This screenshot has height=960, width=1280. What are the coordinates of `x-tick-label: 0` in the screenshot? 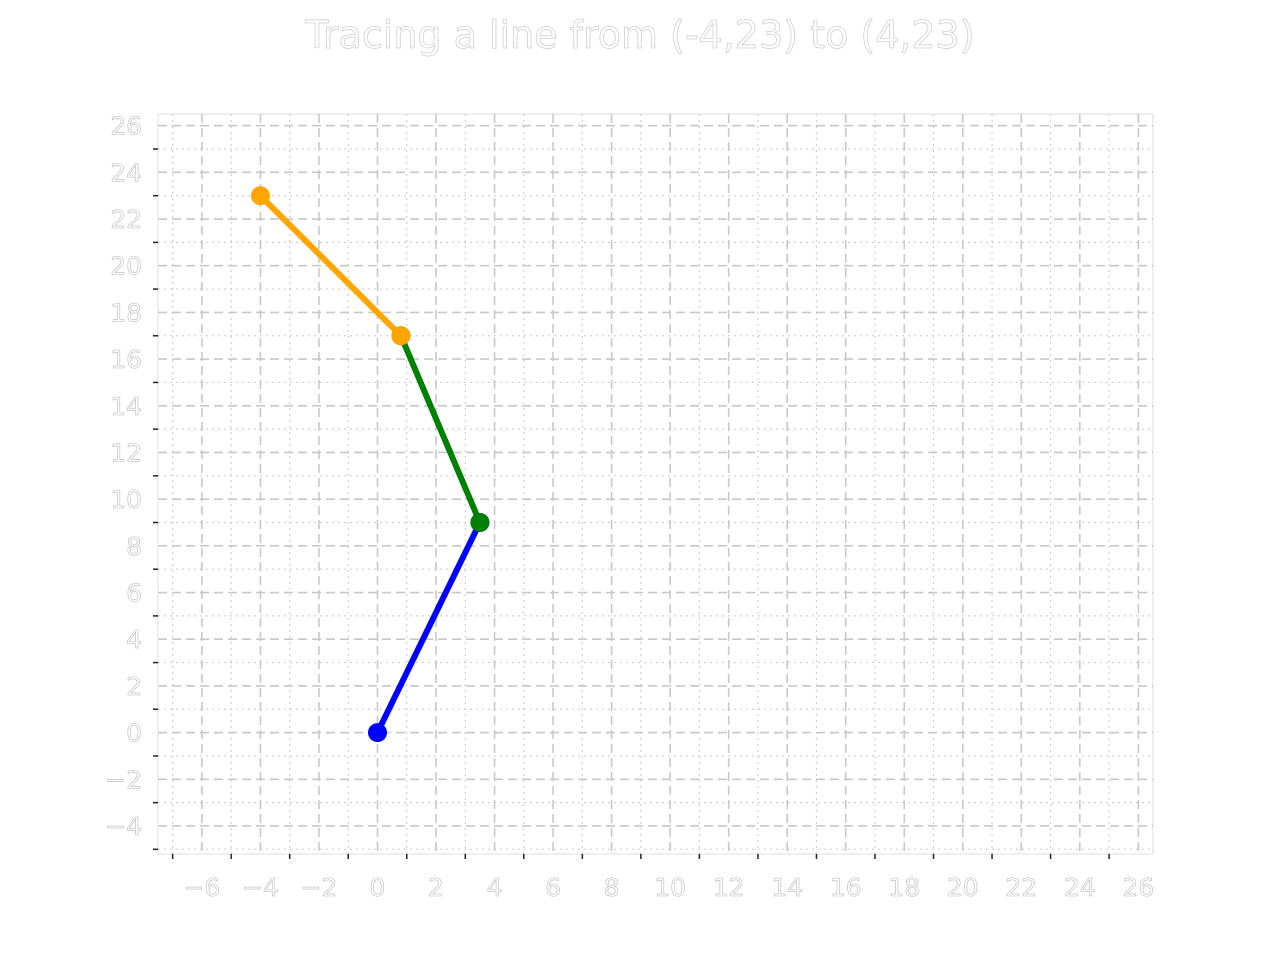 It's located at (378, 887).